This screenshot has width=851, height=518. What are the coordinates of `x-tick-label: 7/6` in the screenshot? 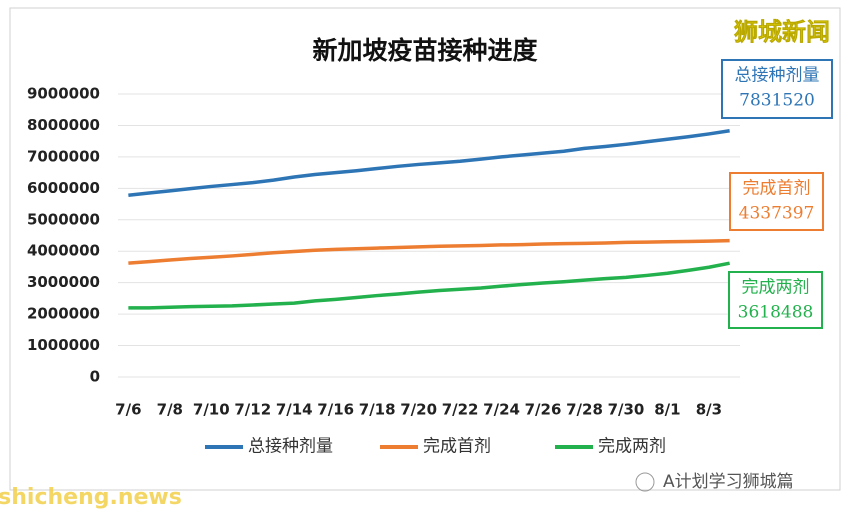 It's located at (128, 410).